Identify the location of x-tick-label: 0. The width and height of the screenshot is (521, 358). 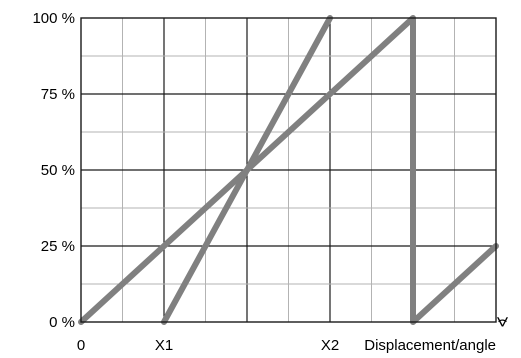
(81, 345).